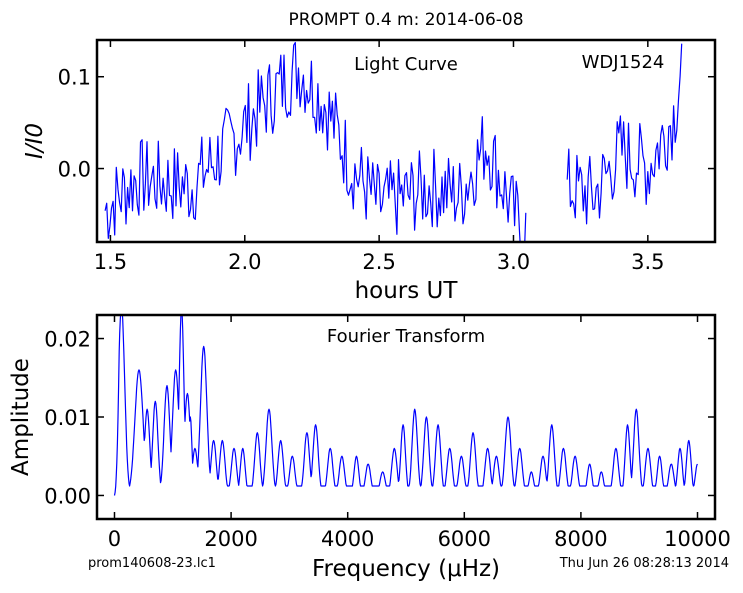 This screenshot has height=593, width=743. Describe the element at coordinates (67, 496) in the screenshot. I see `fourier-ytick-label: 0.00` at that location.